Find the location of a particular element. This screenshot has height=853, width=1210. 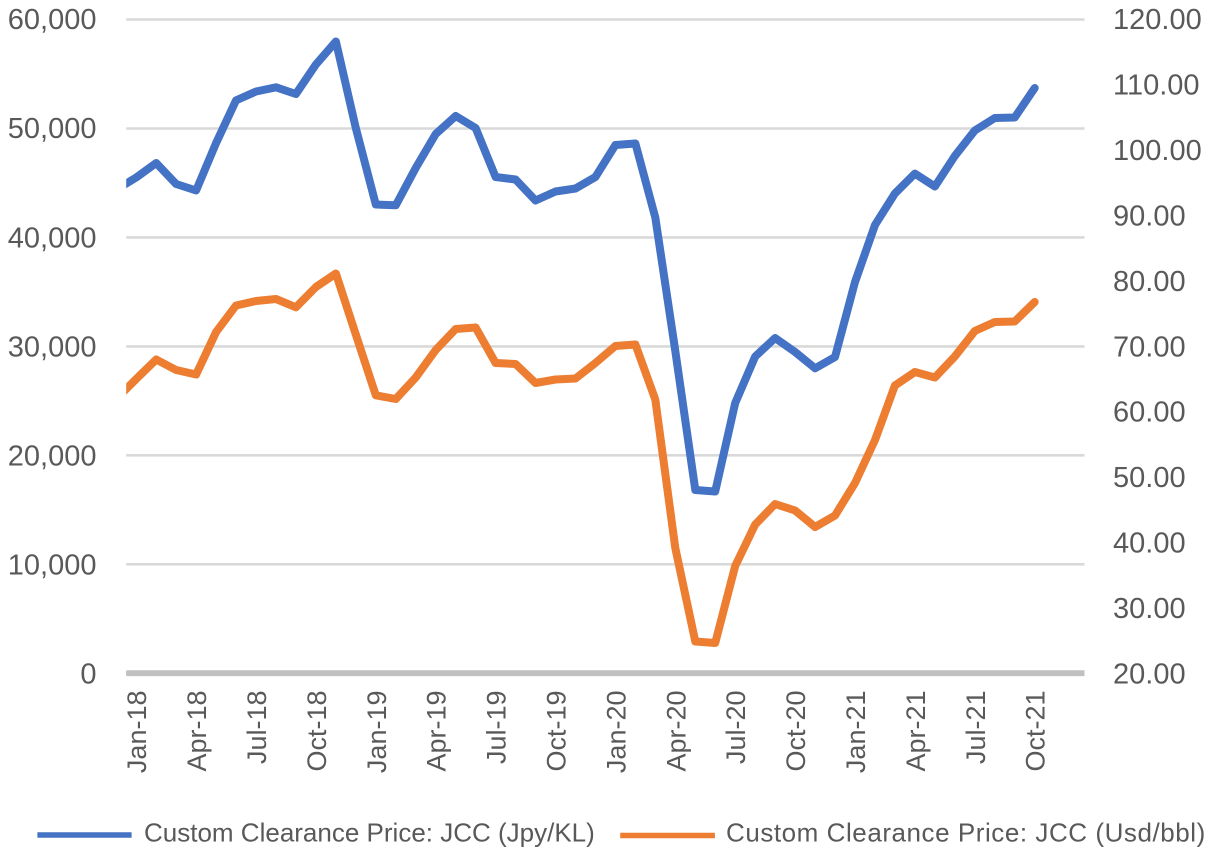

svg-text:Custom Clearance Price: JCC (U: Custom Clearance Price: JCC (Usd/bbl) is located at coordinates (966, 833).